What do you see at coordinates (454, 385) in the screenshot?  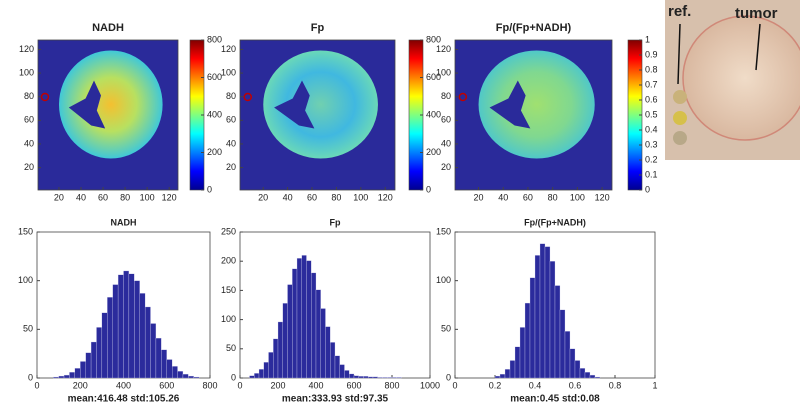 I see `x-tick-label: 0` at bounding box center [454, 385].